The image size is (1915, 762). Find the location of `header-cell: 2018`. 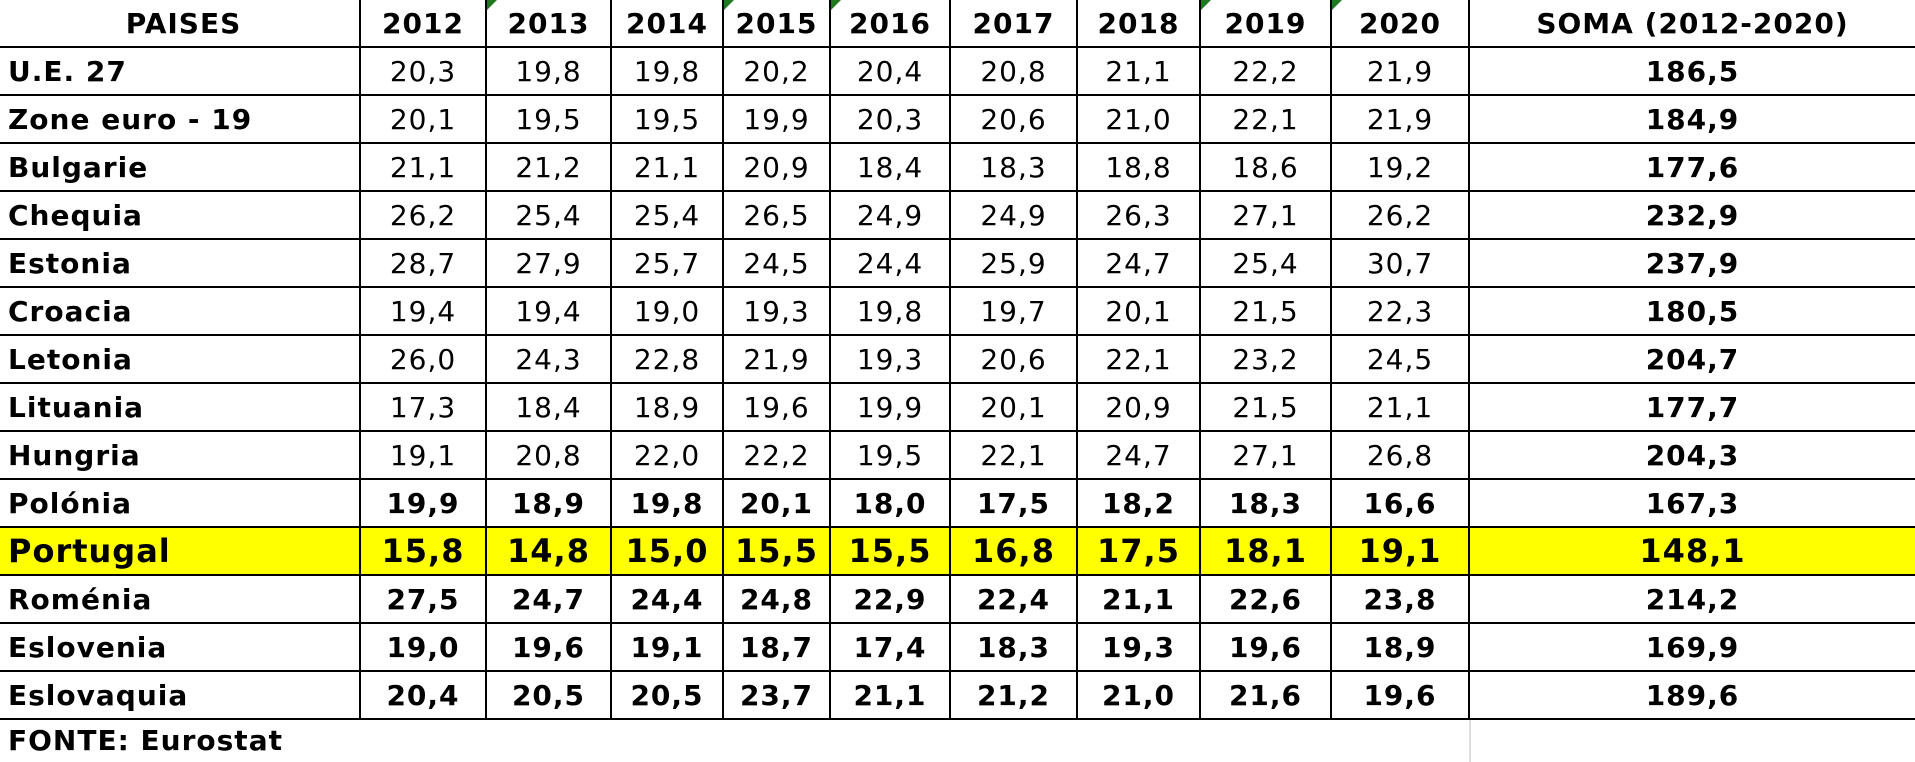

header-cell: 2018 is located at coordinates (1138, 24).